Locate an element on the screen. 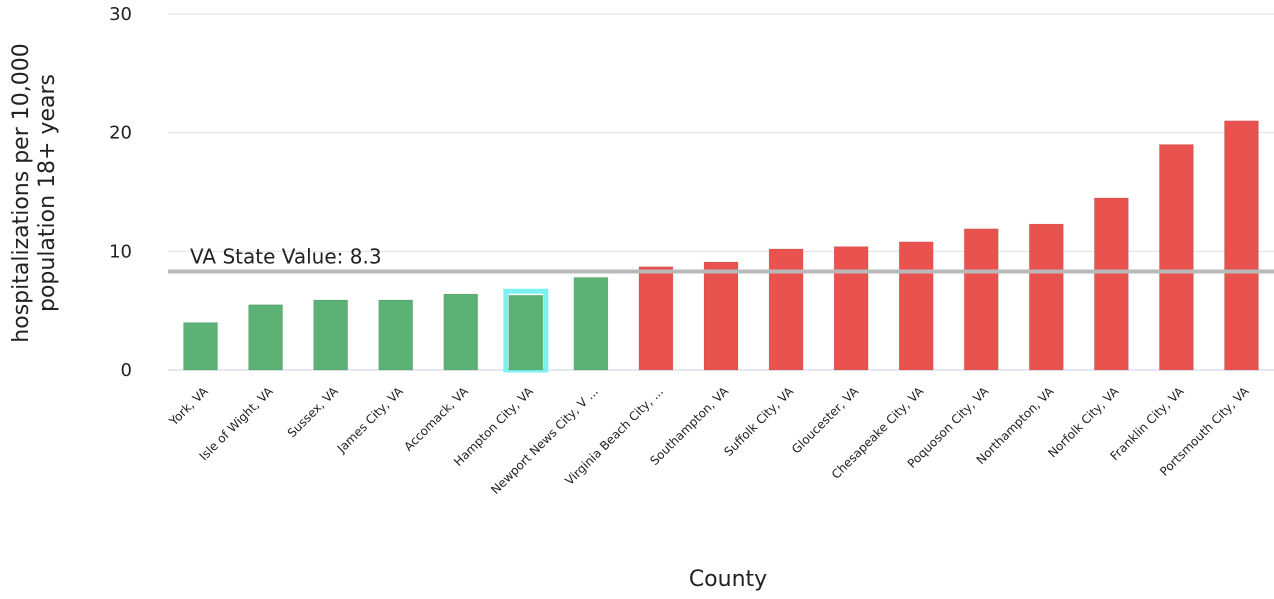  x-tick-label: Accomack, VA is located at coordinates (436, 419).